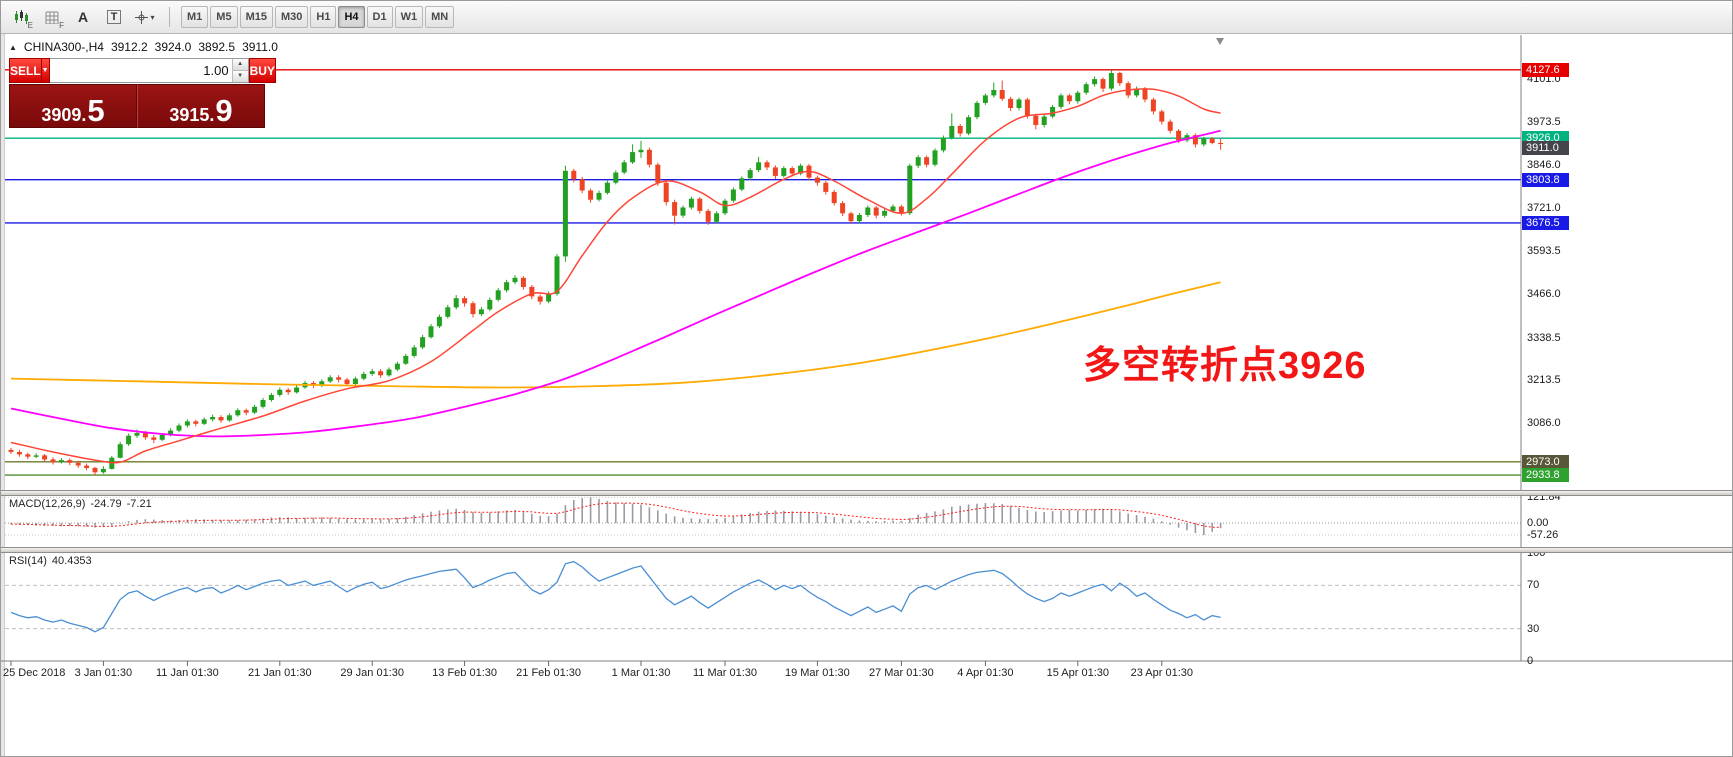 The width and height of the screenshot is (1733, 757). Describe the element at coordinates (379, 17) in the screenshot. I see `timeframe-button-d1: D1` at that location.